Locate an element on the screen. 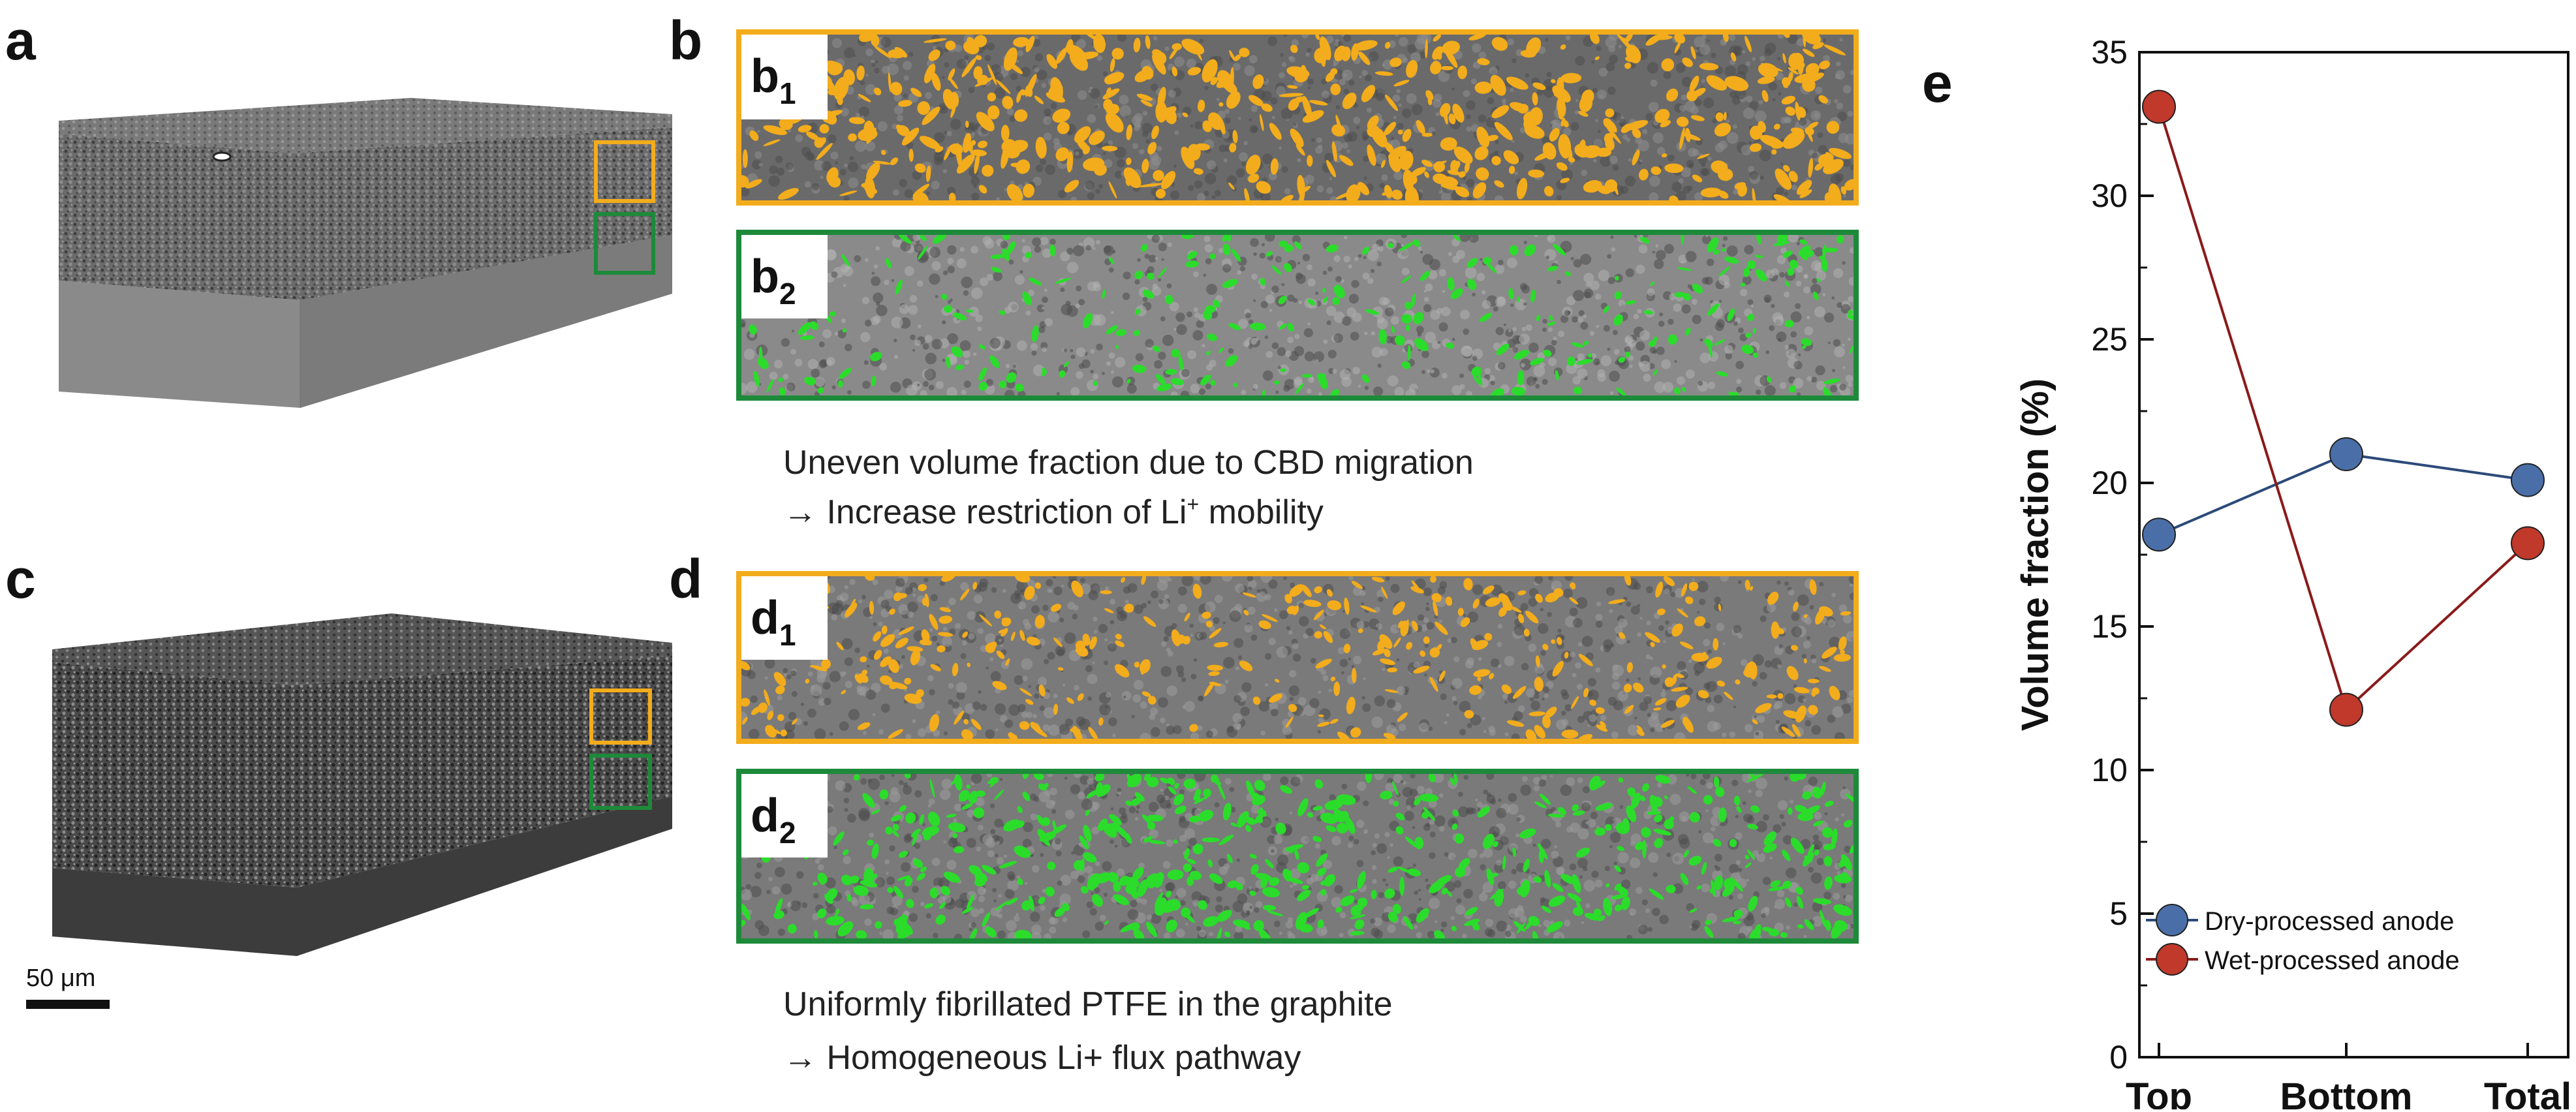  strip-d1-subscript: 1 is located at coordinates (787, 635).